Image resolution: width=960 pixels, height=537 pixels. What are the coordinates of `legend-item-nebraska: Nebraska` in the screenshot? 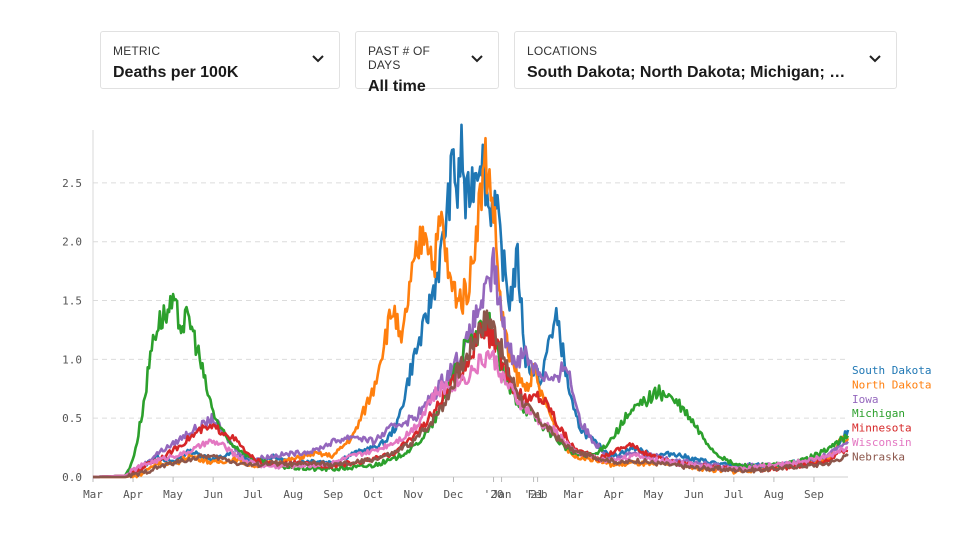 It's located at (878, 456).